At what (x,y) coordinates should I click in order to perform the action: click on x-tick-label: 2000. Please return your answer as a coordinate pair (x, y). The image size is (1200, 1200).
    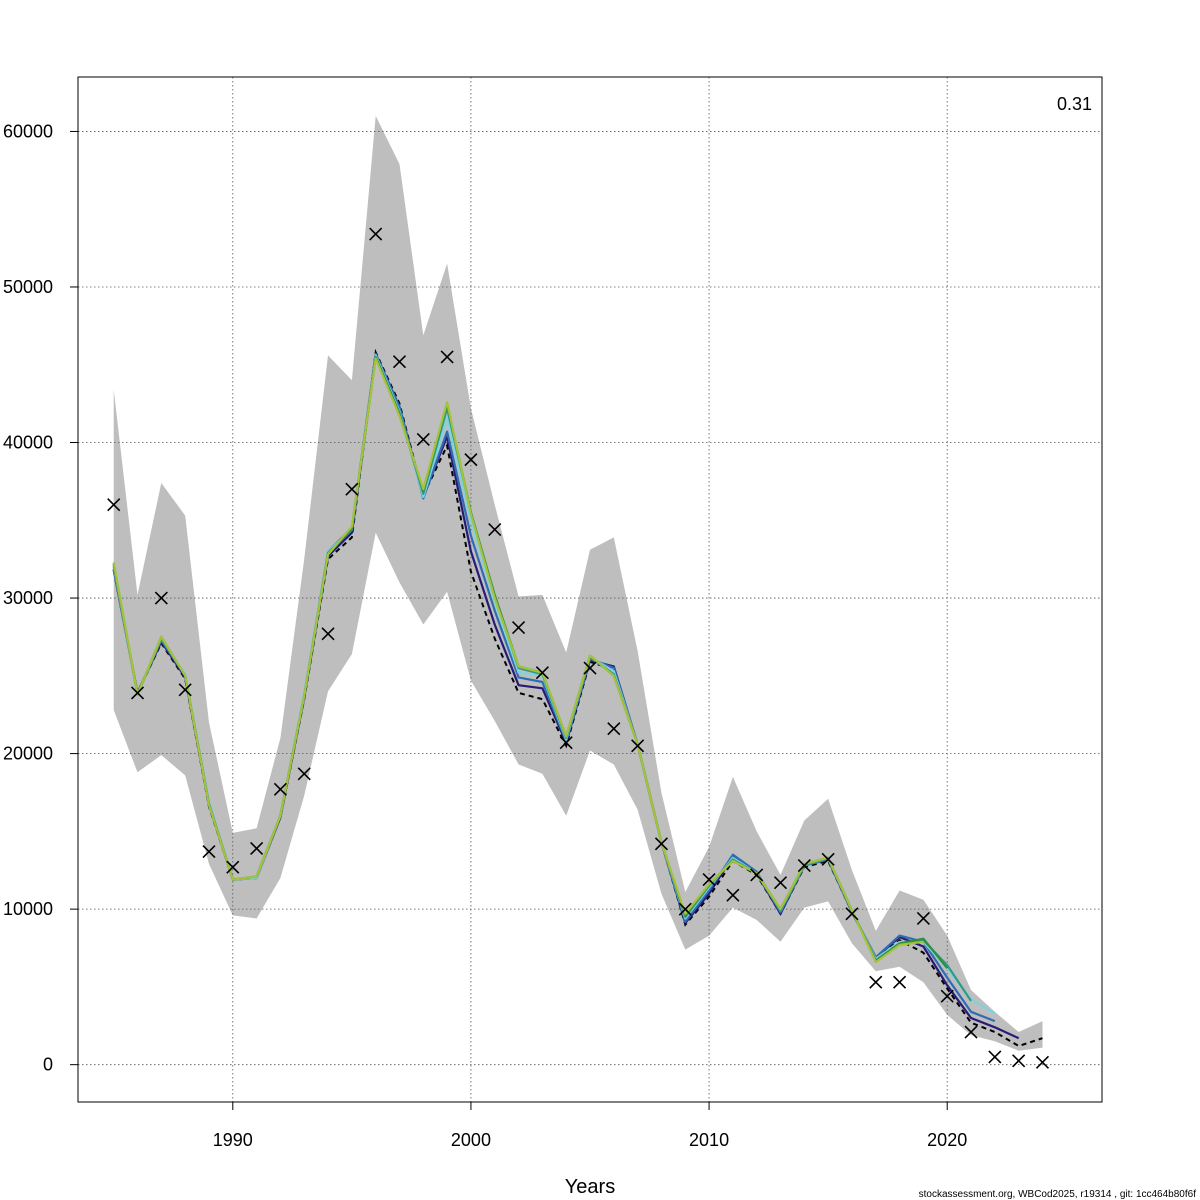
    Looking at the image, I should click on (471, 1140).